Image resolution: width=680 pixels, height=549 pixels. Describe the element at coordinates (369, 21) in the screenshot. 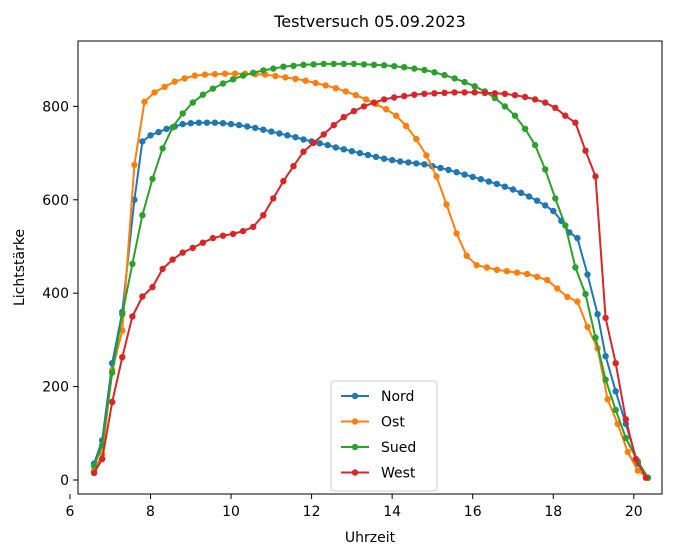

I see `chart-title: Testversuch 05.09.2023` at that location.